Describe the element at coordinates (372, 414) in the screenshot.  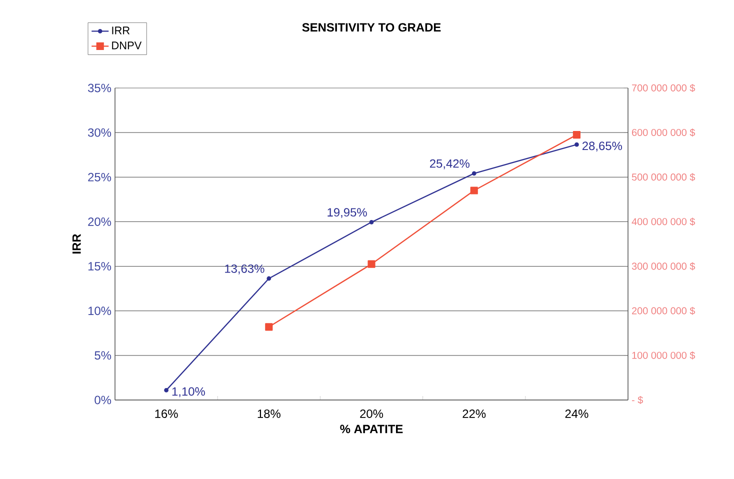
I see `x-tick-label: 20%` at that location.